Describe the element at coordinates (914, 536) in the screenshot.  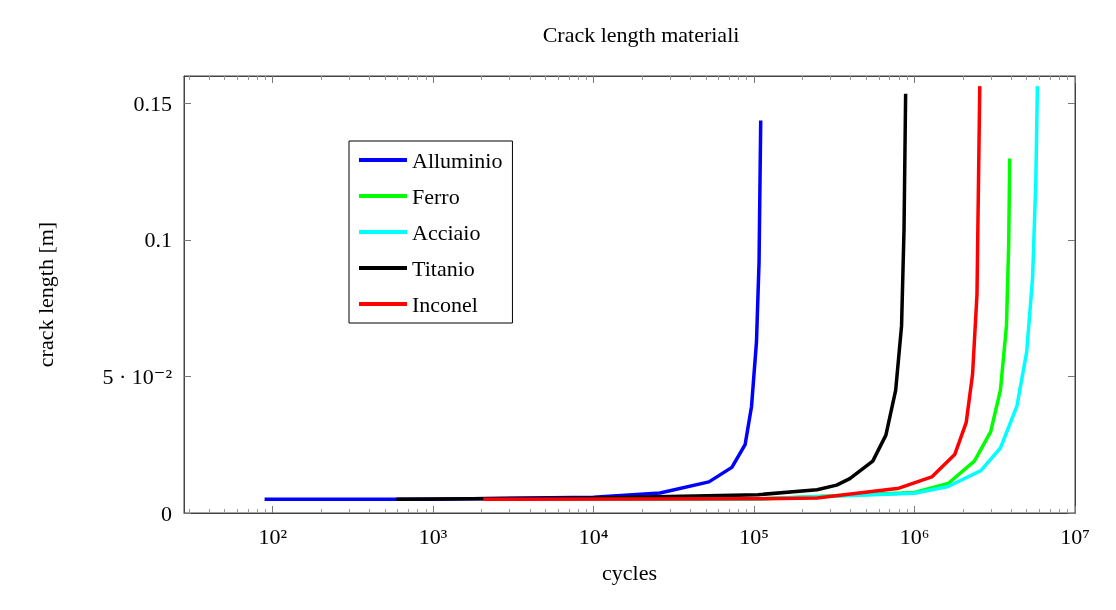
I see `x-tick-label: 10⁶` at that location.